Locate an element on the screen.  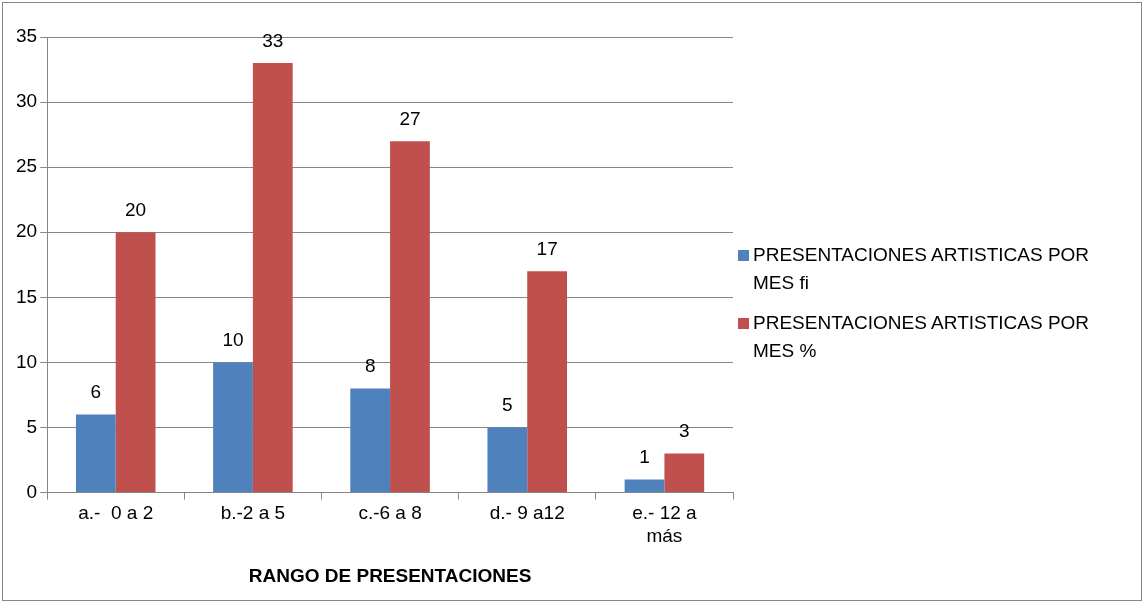
data-label: 1 is located at coordinates (644, 457).